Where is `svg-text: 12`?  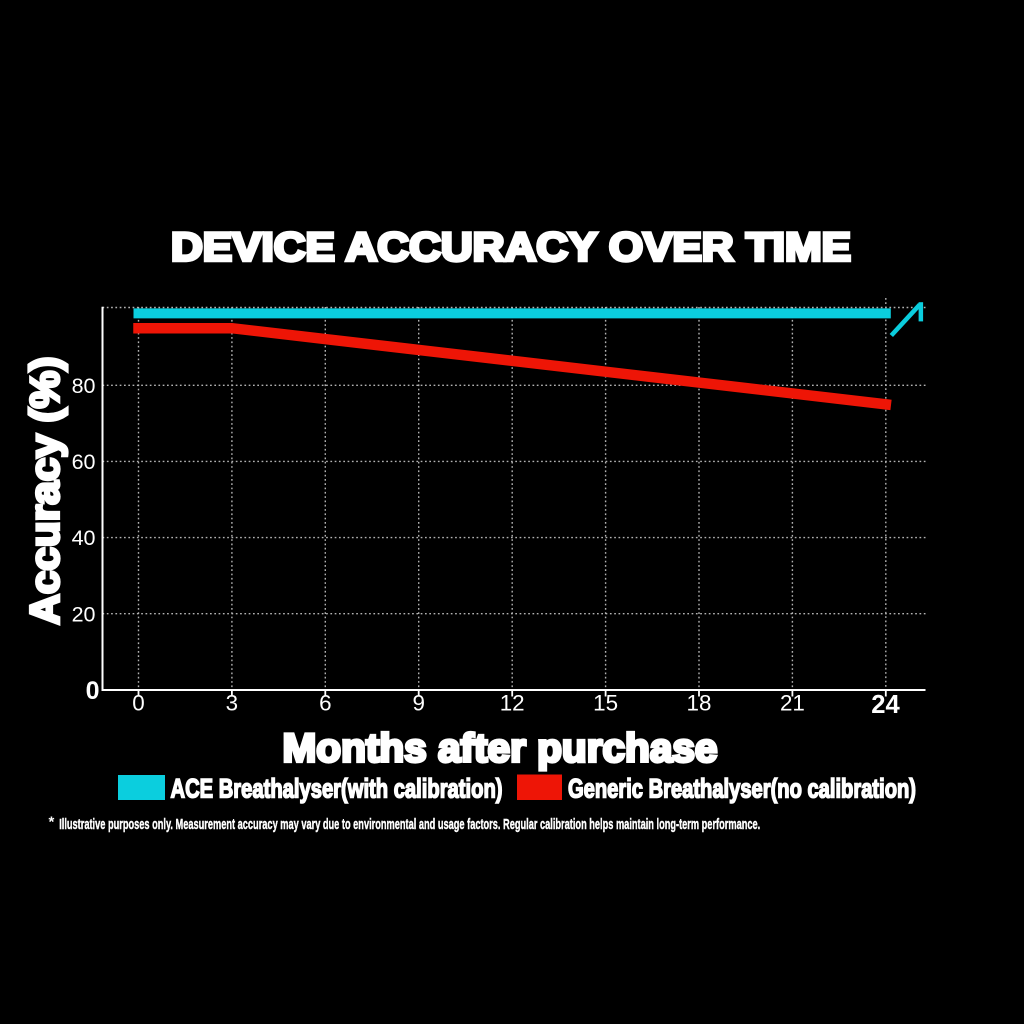 svg-text: 12 is located at coordinates (512, 703).